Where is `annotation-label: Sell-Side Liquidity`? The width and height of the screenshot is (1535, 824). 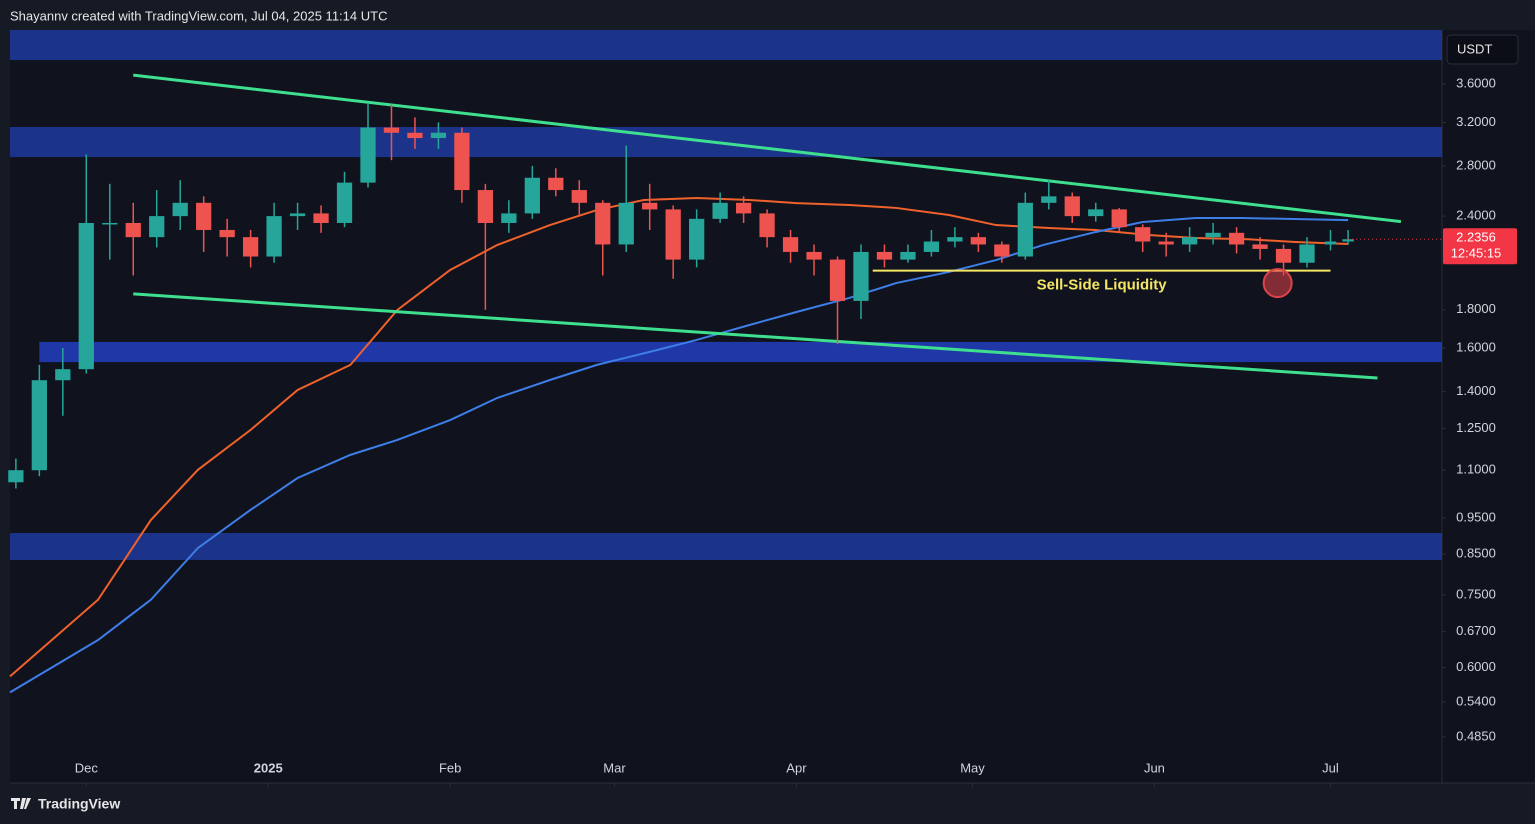 annotation-label: Sell-Side Liquidity is located at coordinates (1102, 285).